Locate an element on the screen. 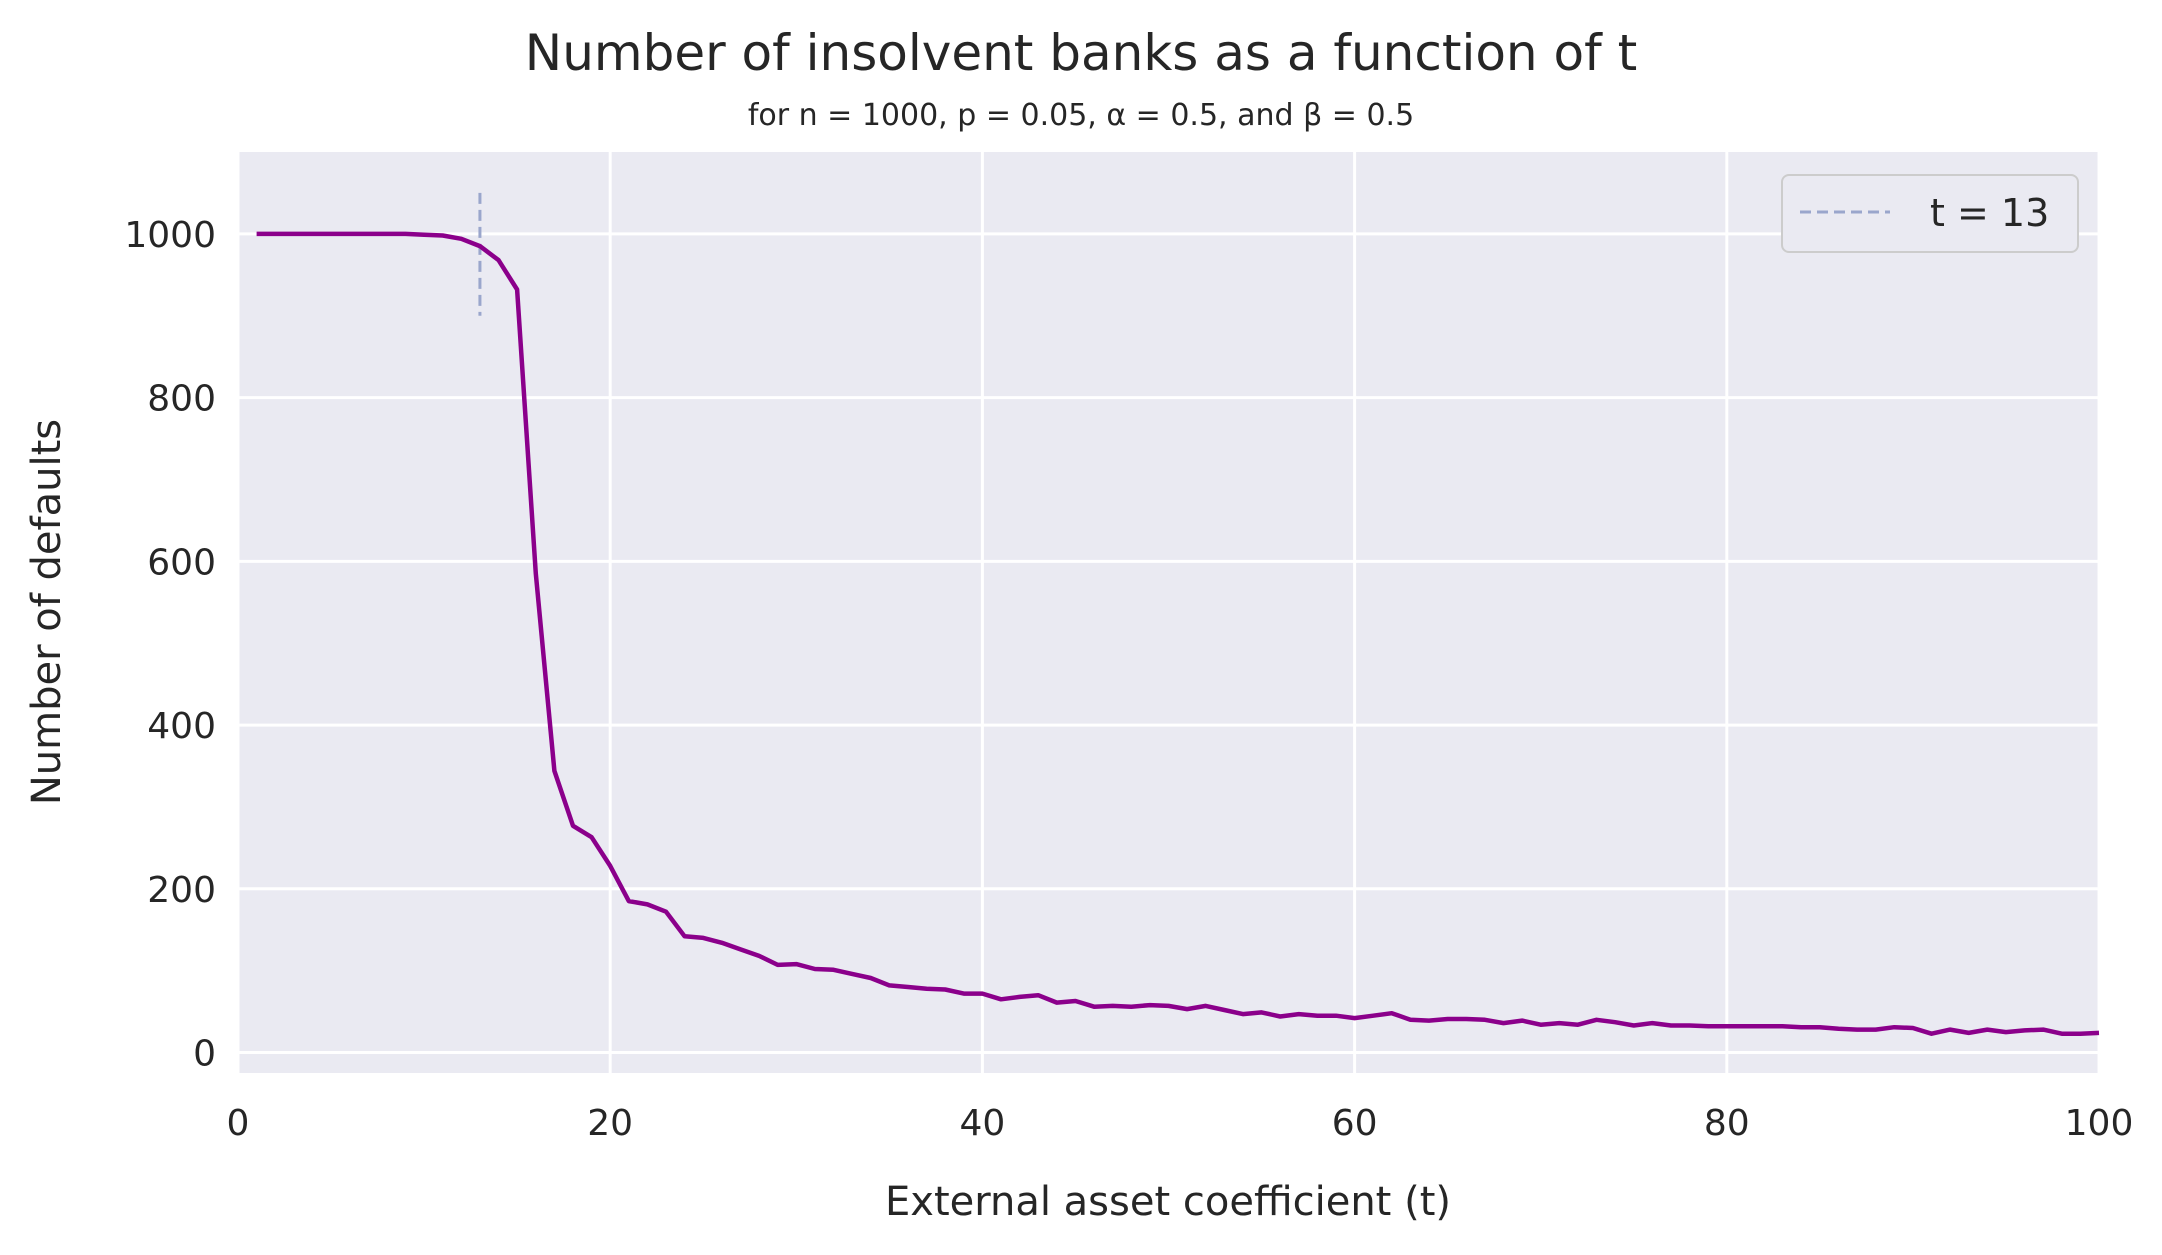  legend-label: t = 13 is located at coordinates (1989, 213).